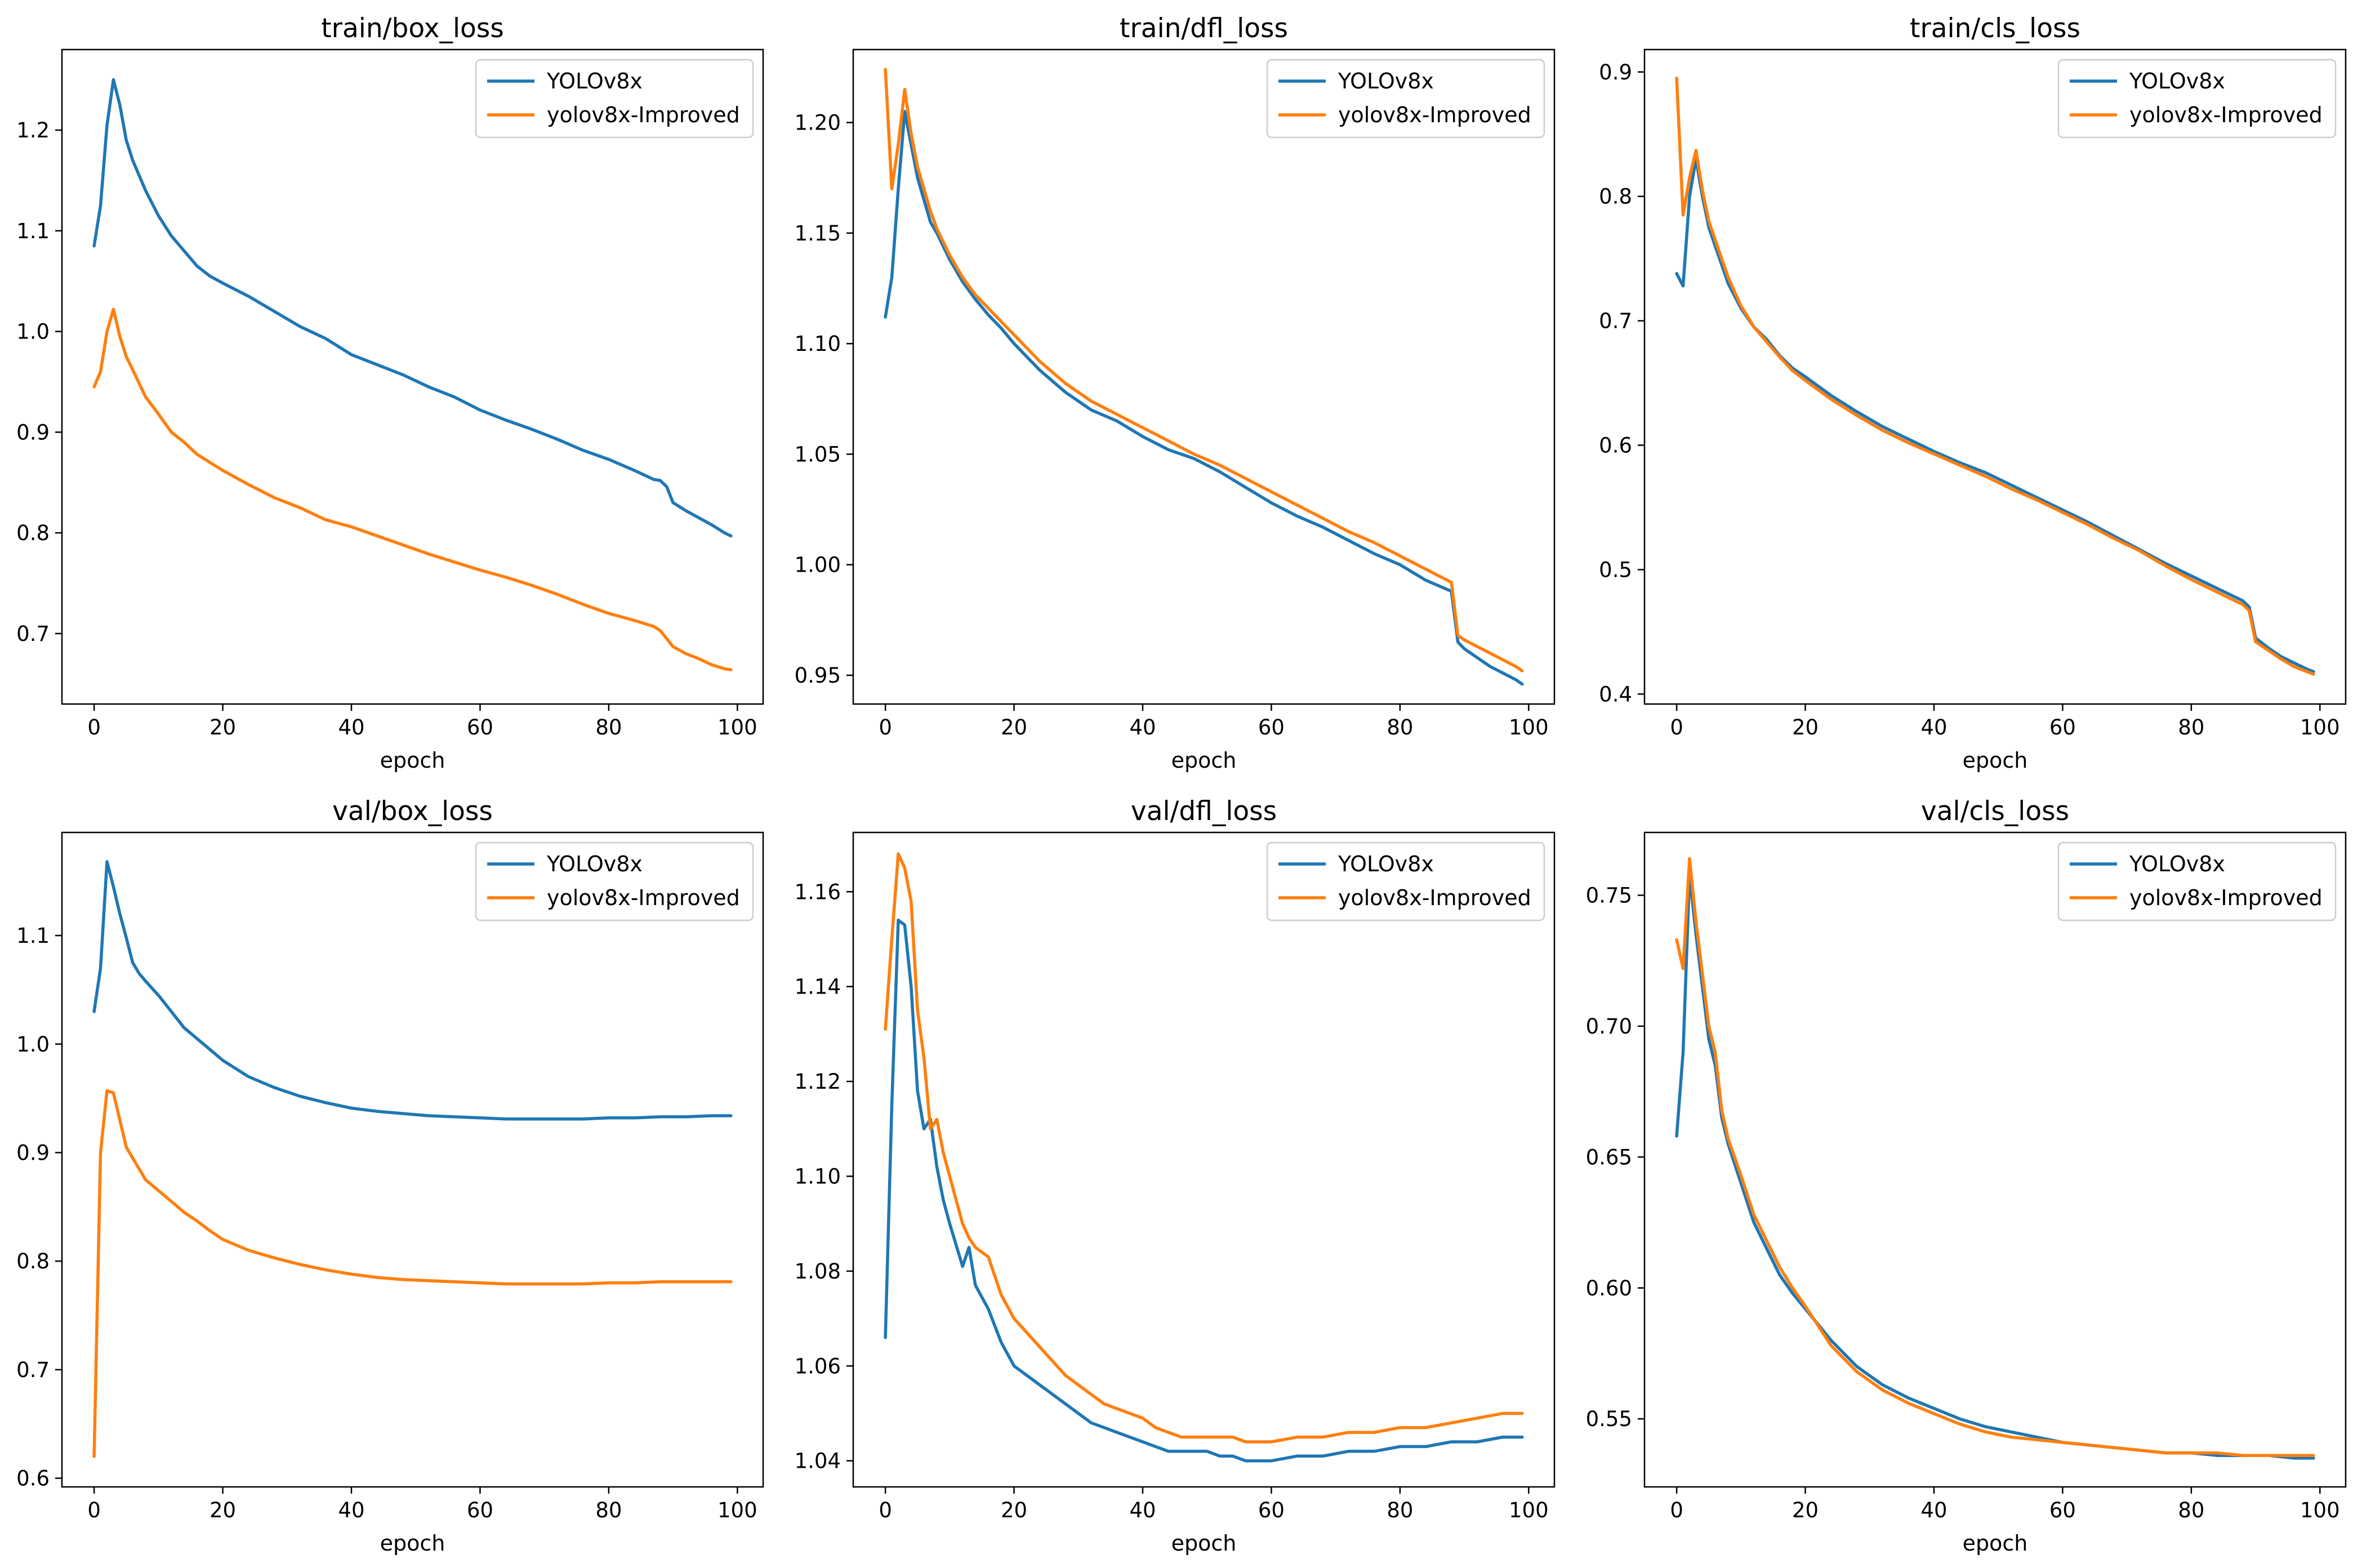 This screenshot has height=1568, width=2362. What do you see at coordinates (818, 1366) in the screenshot?
I see `y-tick-label: 1.06` at bounding box center [818, 1366].